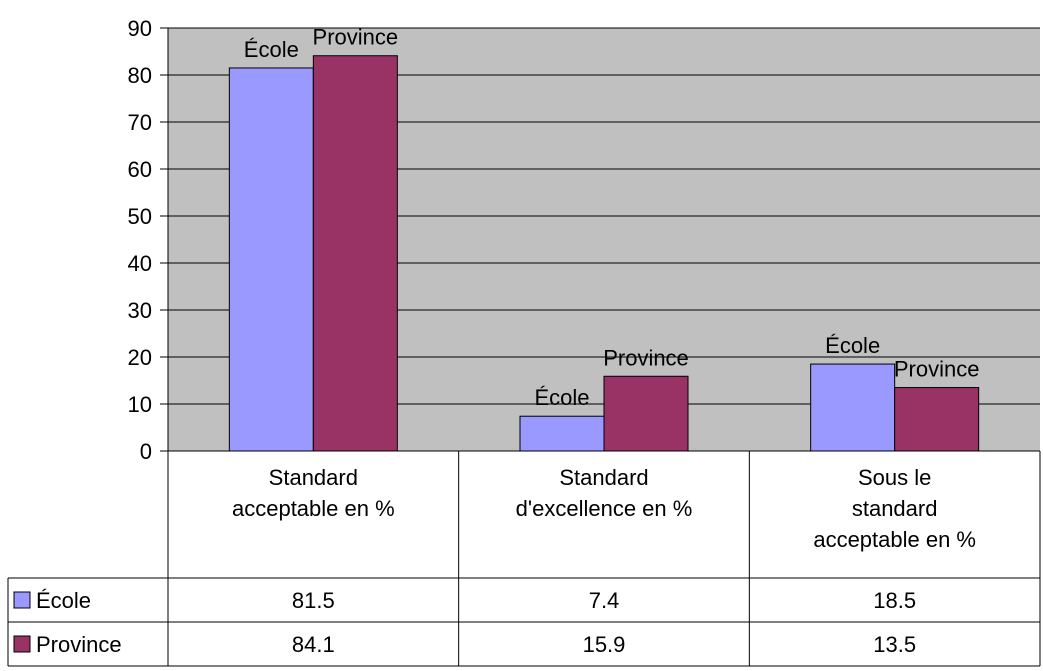  Describe the element at coordinates (140, 263) in the screenshot. I see `y-tick-label: 40` at that location.